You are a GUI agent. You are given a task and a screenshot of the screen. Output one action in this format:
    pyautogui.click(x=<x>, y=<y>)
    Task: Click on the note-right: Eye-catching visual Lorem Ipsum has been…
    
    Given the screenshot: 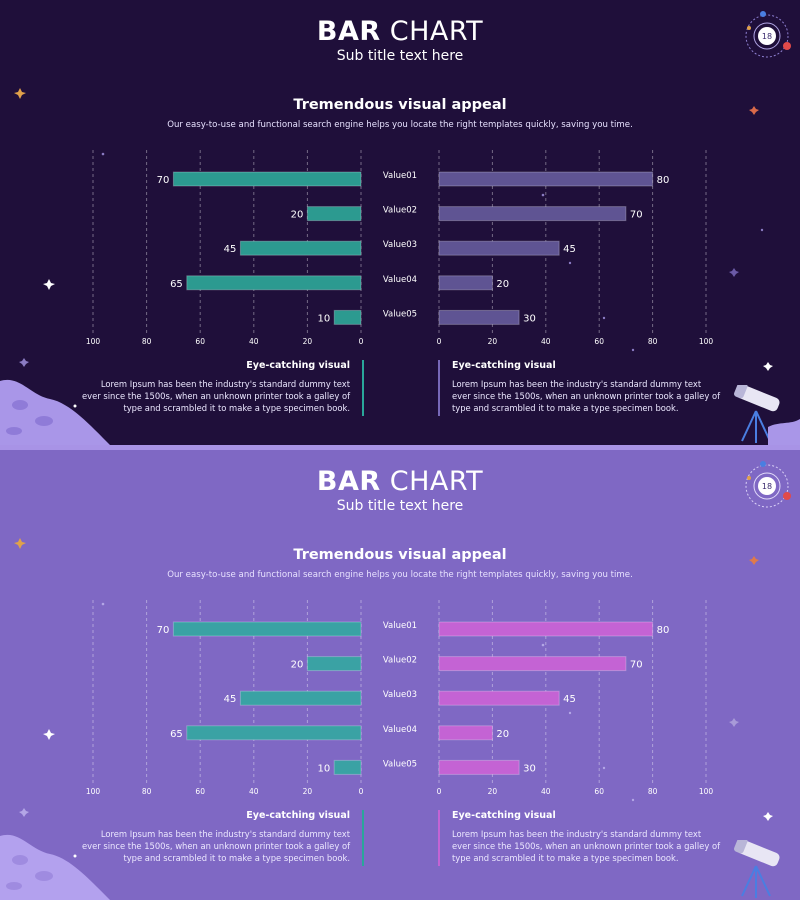 What is the action you would take?
    pyautogui.click(x=579, y=388)
    